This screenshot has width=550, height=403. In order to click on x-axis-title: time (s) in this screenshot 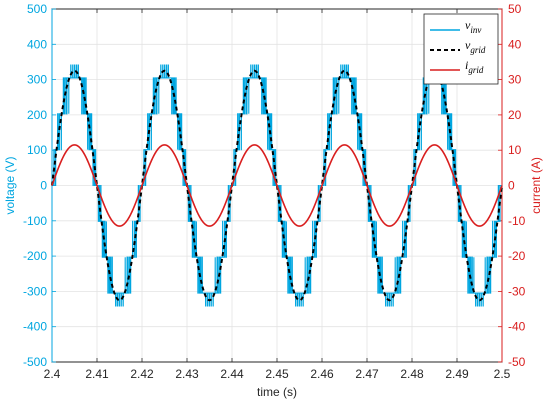, I will do `click(277, 392)`.